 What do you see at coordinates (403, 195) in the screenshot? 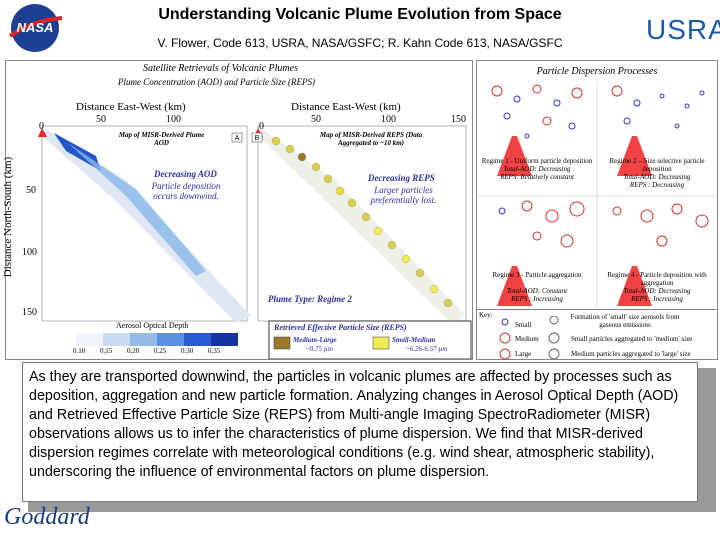
I see `annotation: Larger particles preferentially lost.` at bounding box center [403, 195].